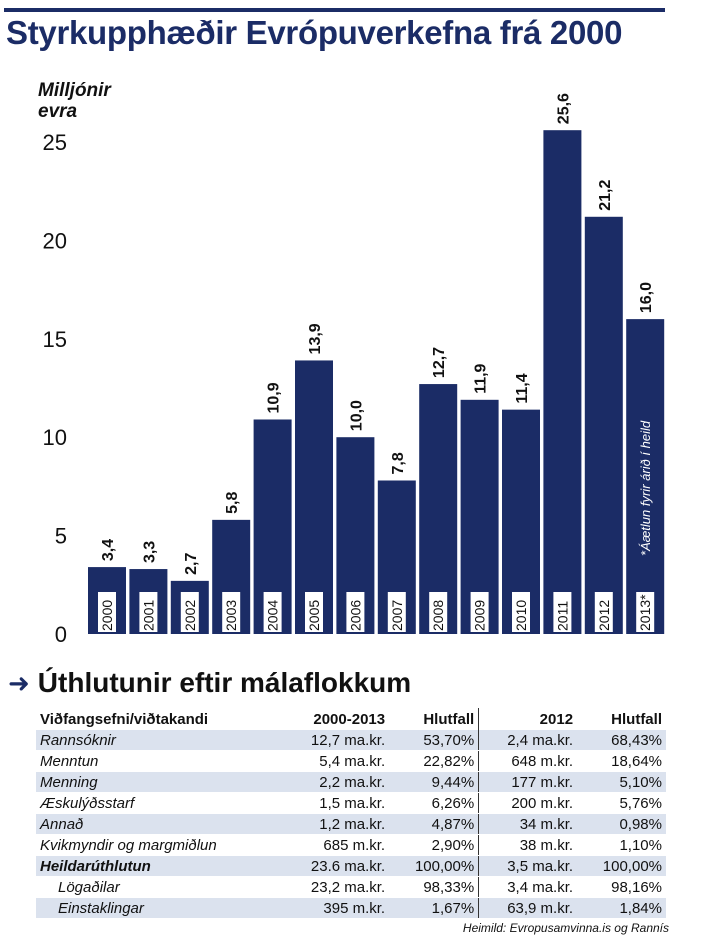  What do you see at coordinates (356, 415) in the screenshot?
I see `data-label: 10,0` at bounding box center [356, 415].